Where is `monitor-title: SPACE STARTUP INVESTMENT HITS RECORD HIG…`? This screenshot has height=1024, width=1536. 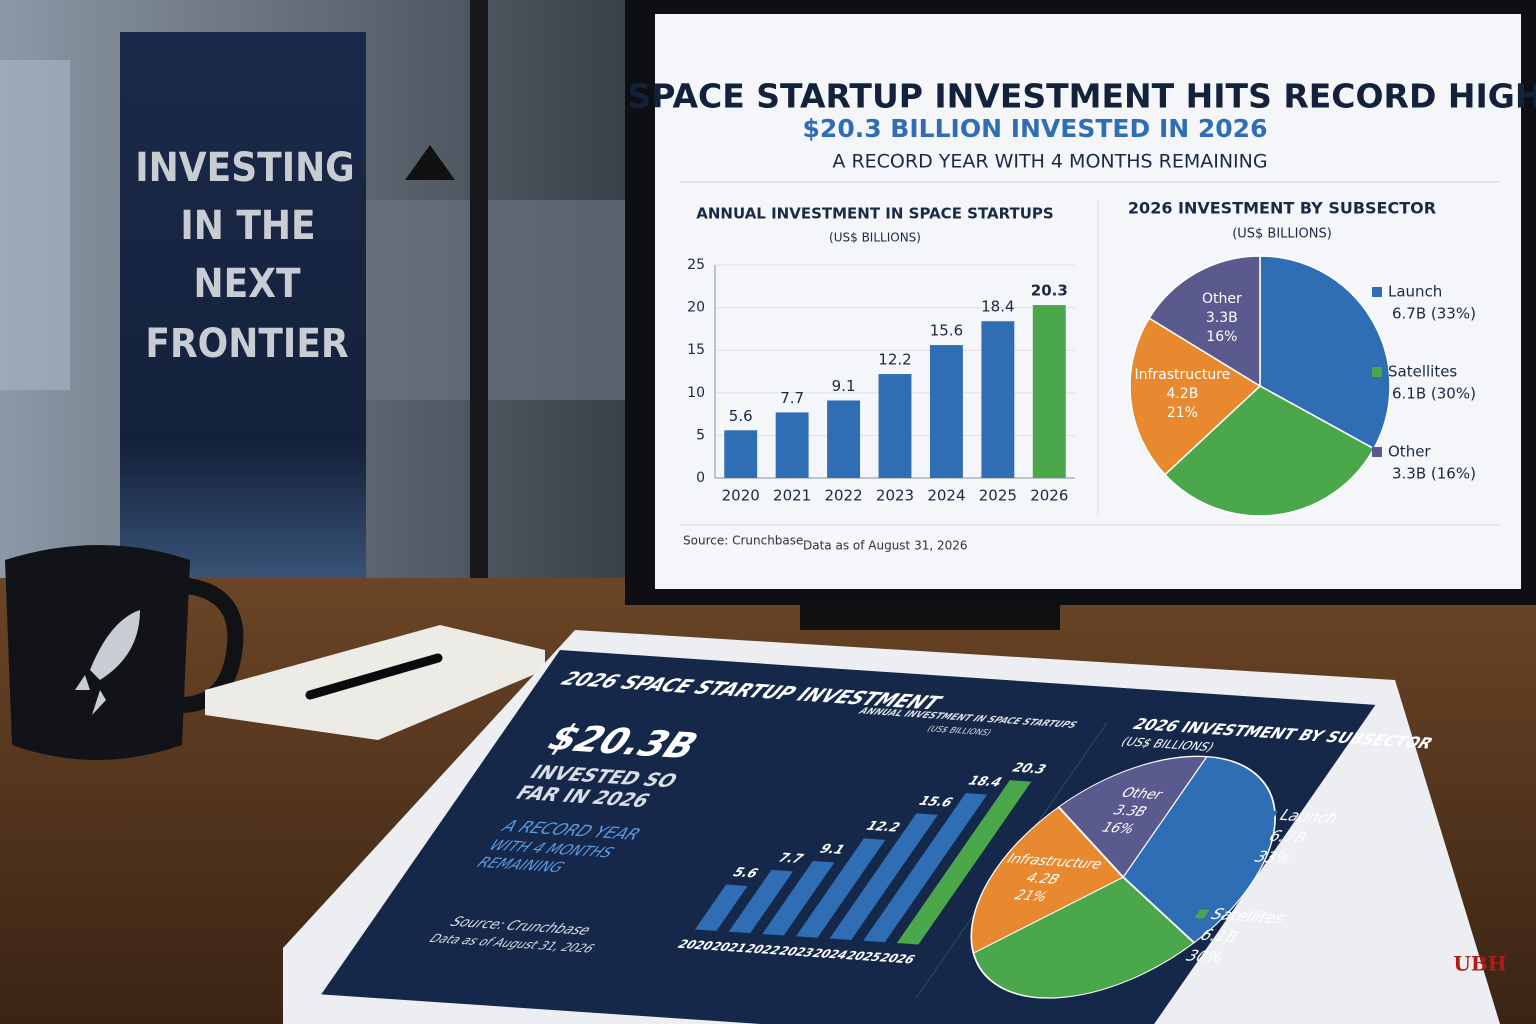 monitor-title: SPACE STARTUP INVESTMENT HITS RECORD HIG… is located at coordinates (1082, 96).